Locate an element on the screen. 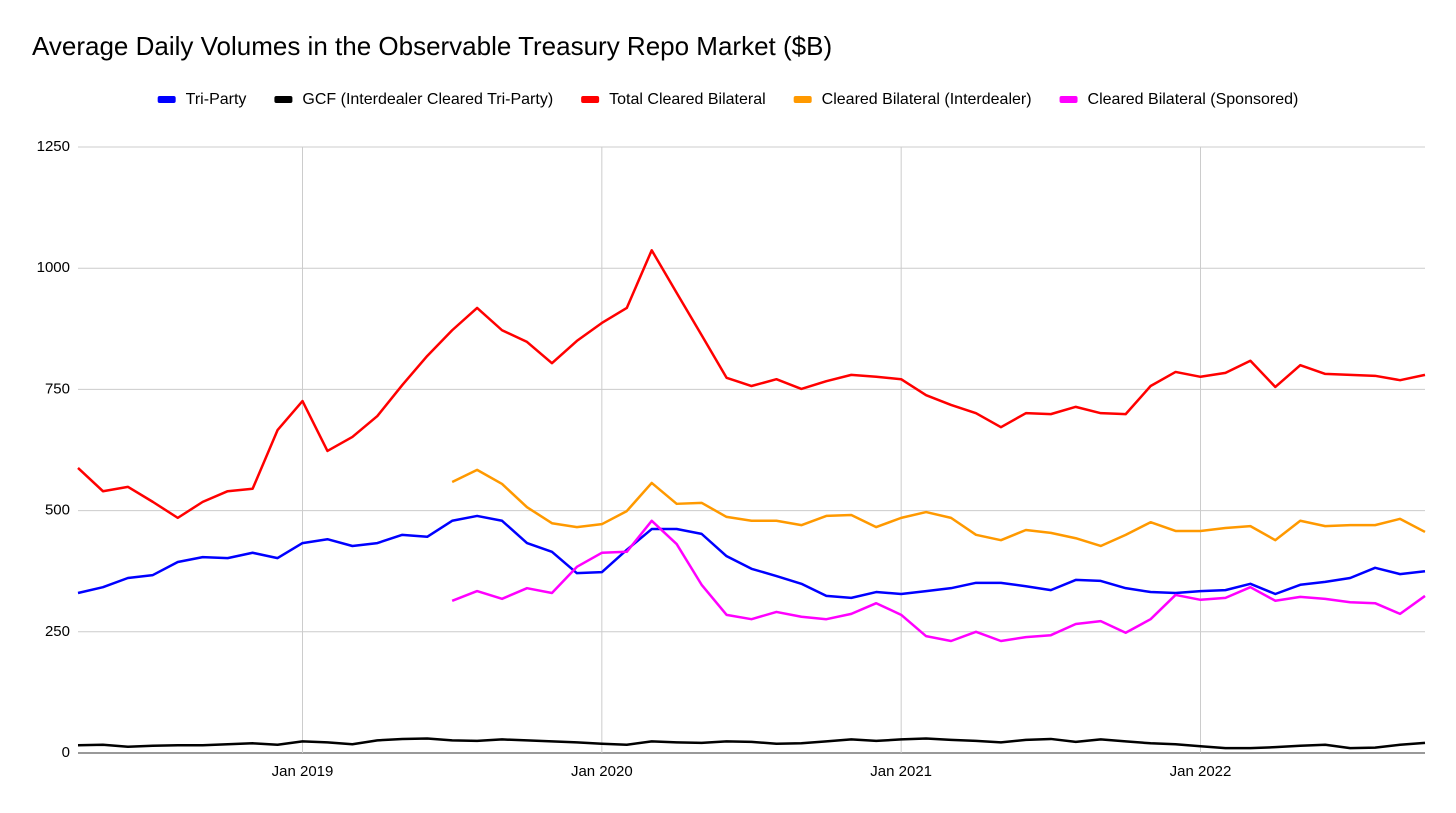 The width and height of the screenshot is (1456, 813). x-tick-label: Jan 2019 is located at coordinates (303, 771).